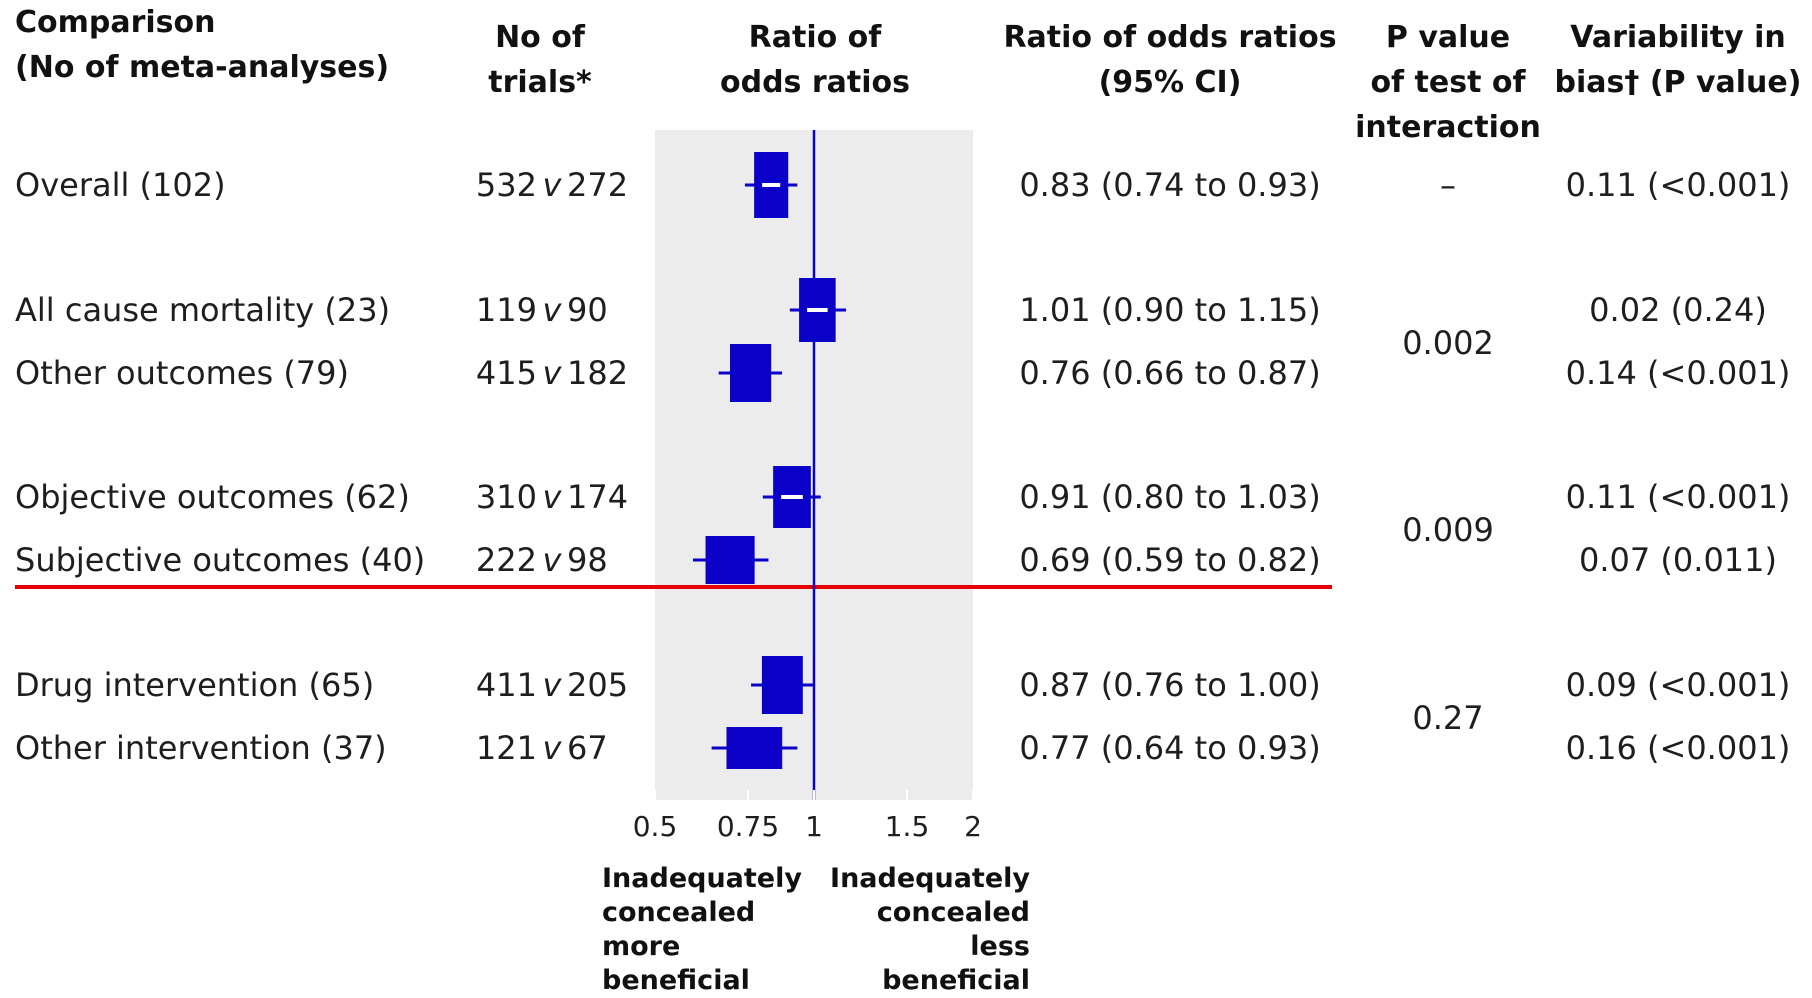  Describe the element at coordinates (1170, 748) in the screenshot. I see `ror-ci-value: 0.77 (0.64 to 0.93)` at that location.